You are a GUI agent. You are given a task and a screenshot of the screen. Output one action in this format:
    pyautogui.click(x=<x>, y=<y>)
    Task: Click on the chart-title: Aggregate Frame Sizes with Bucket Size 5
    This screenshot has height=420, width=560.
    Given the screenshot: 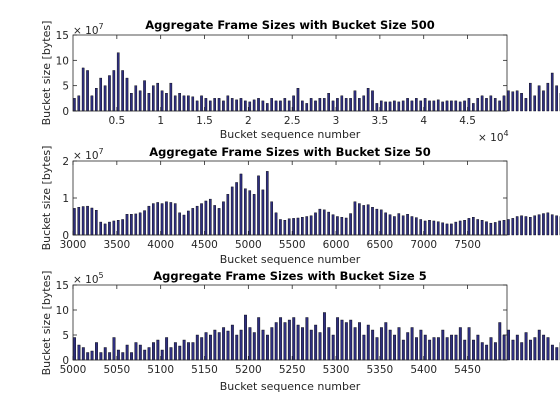 What is the action you would take?
    pyautogui.click(x=289, y=276)
    